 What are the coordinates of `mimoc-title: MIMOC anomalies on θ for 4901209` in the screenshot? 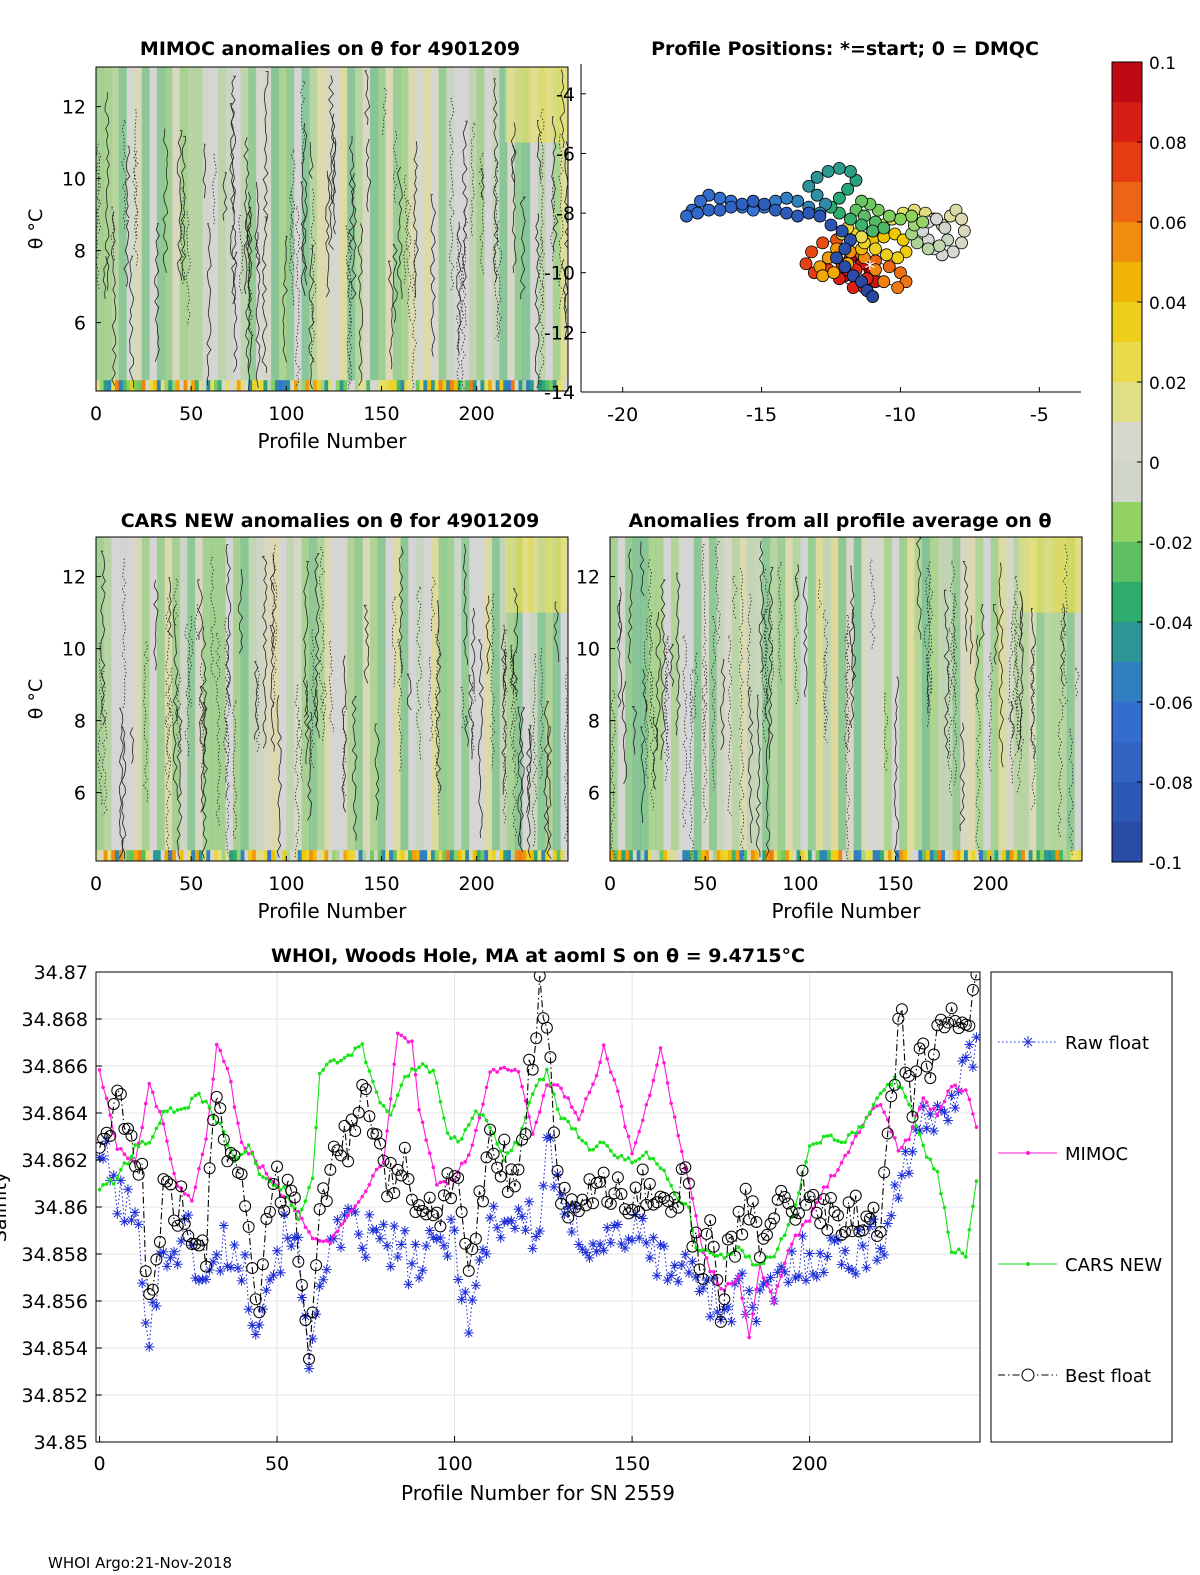 It's located at (330, 49).